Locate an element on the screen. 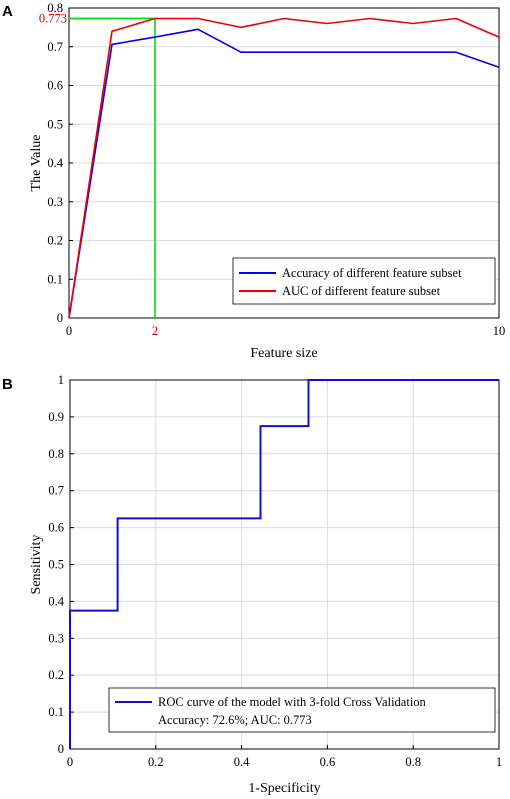  panel-b-letter: B is located at coordinates (7, 384).